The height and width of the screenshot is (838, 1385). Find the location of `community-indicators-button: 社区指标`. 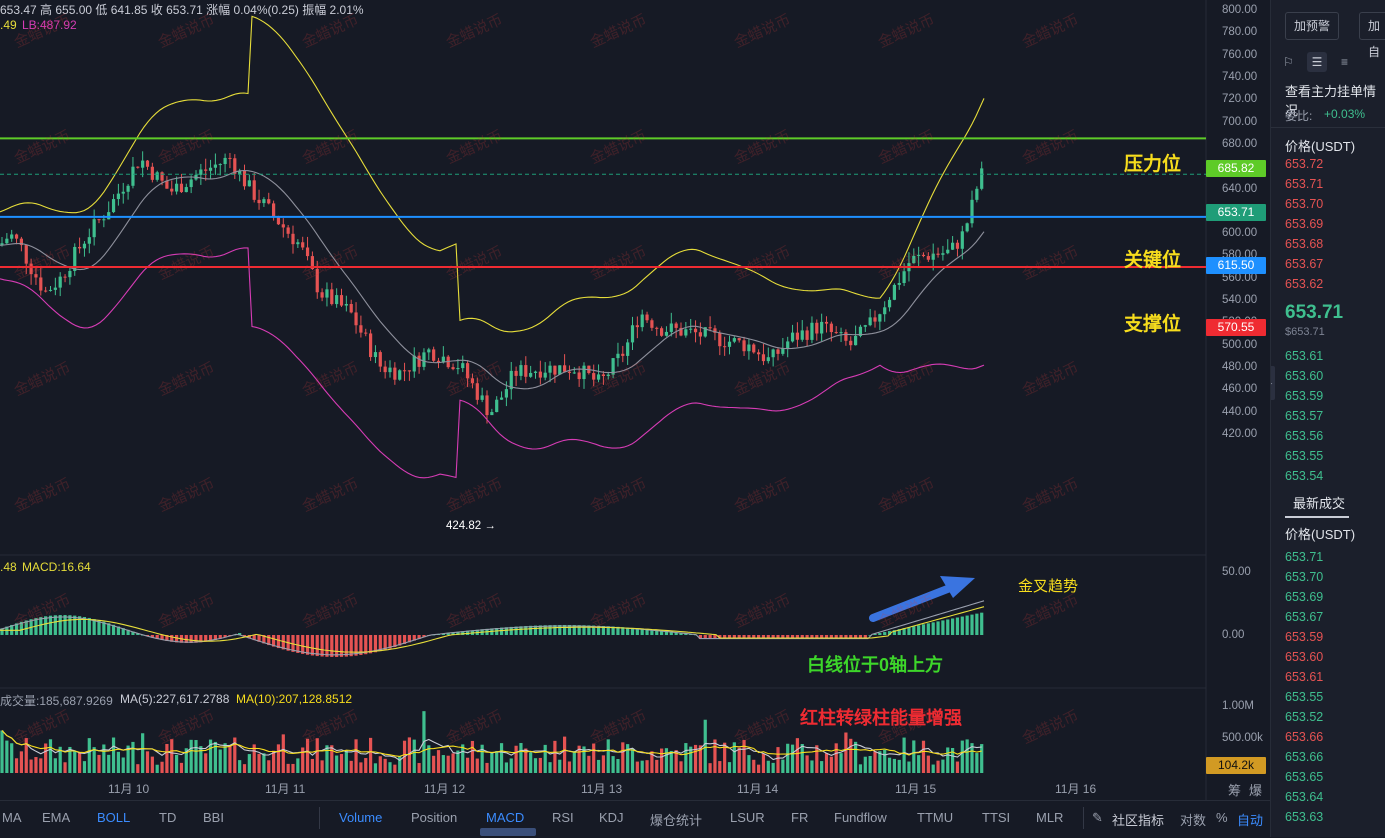

community-indicators-button: 社区指标 is located at coordinates (1138, 820).